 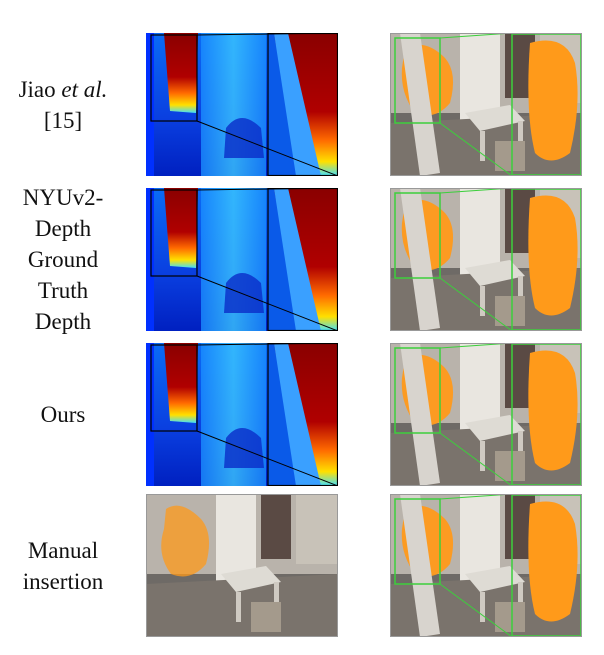 I want to click on label-part: et al., so click(x=84, y=89).